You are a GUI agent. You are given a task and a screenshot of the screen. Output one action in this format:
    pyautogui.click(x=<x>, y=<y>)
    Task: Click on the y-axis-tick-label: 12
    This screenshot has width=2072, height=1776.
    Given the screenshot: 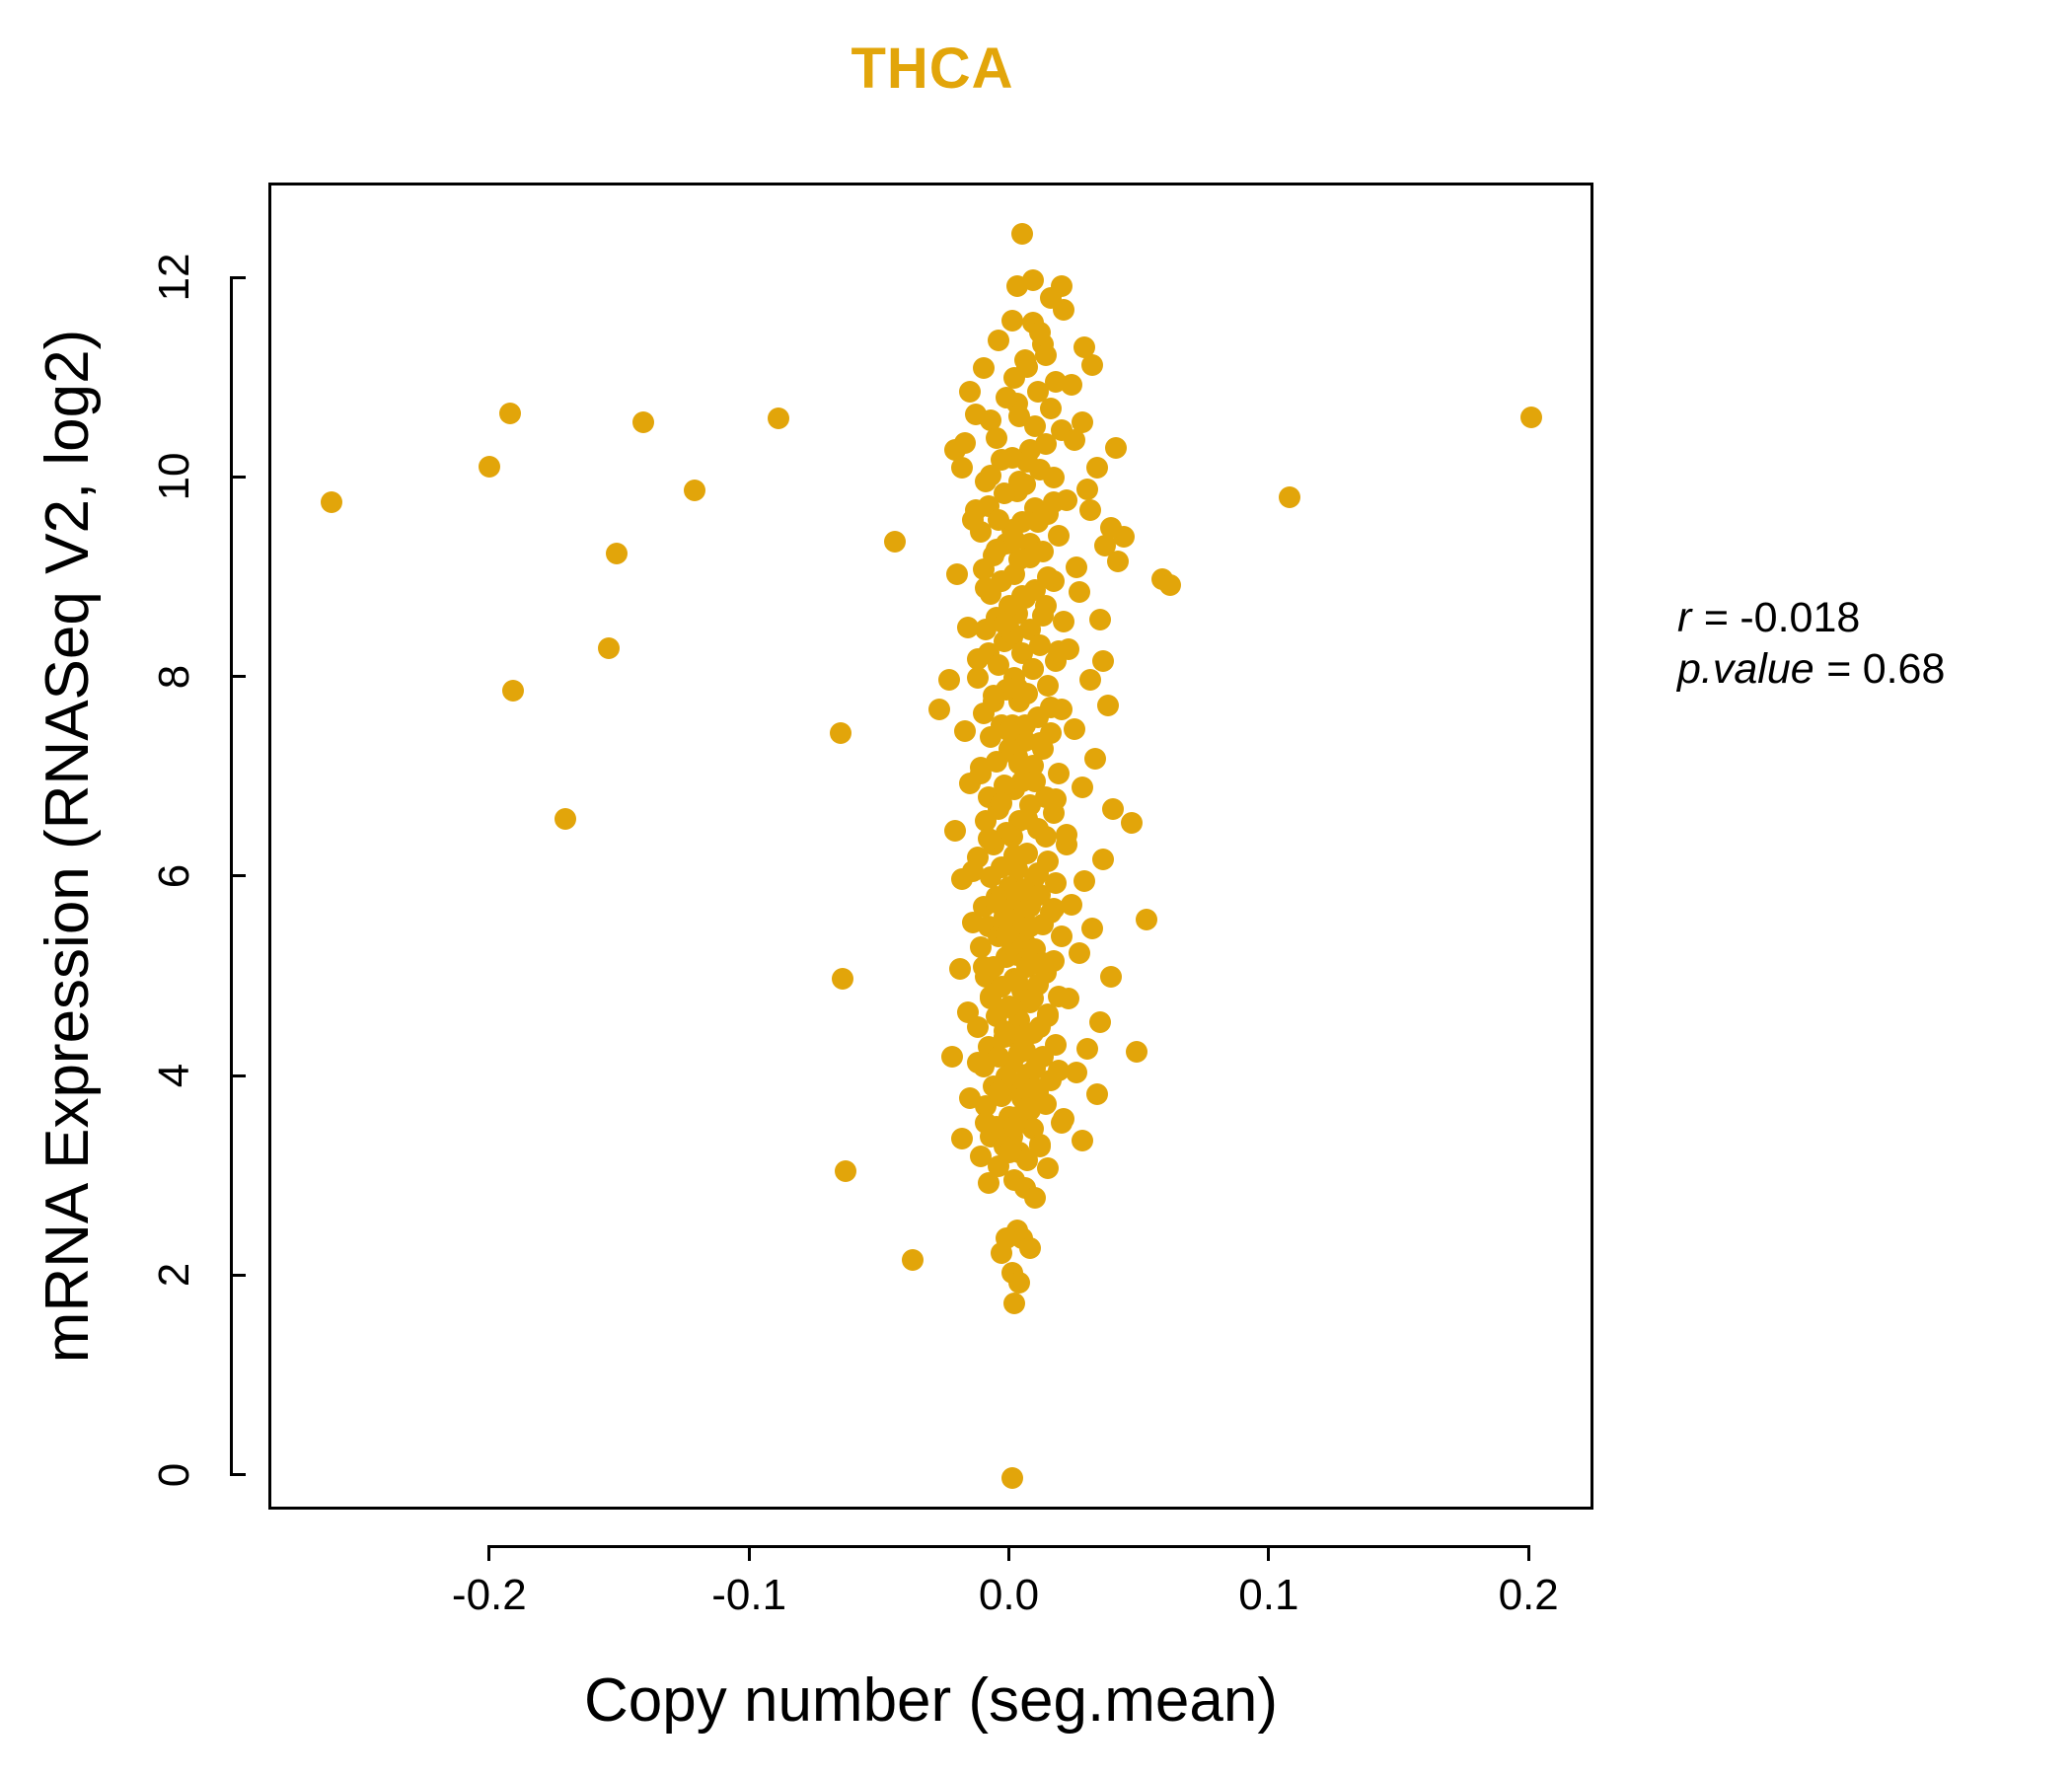 What is the action you would take?
    pyautogui.click(x=174, y=277)
    